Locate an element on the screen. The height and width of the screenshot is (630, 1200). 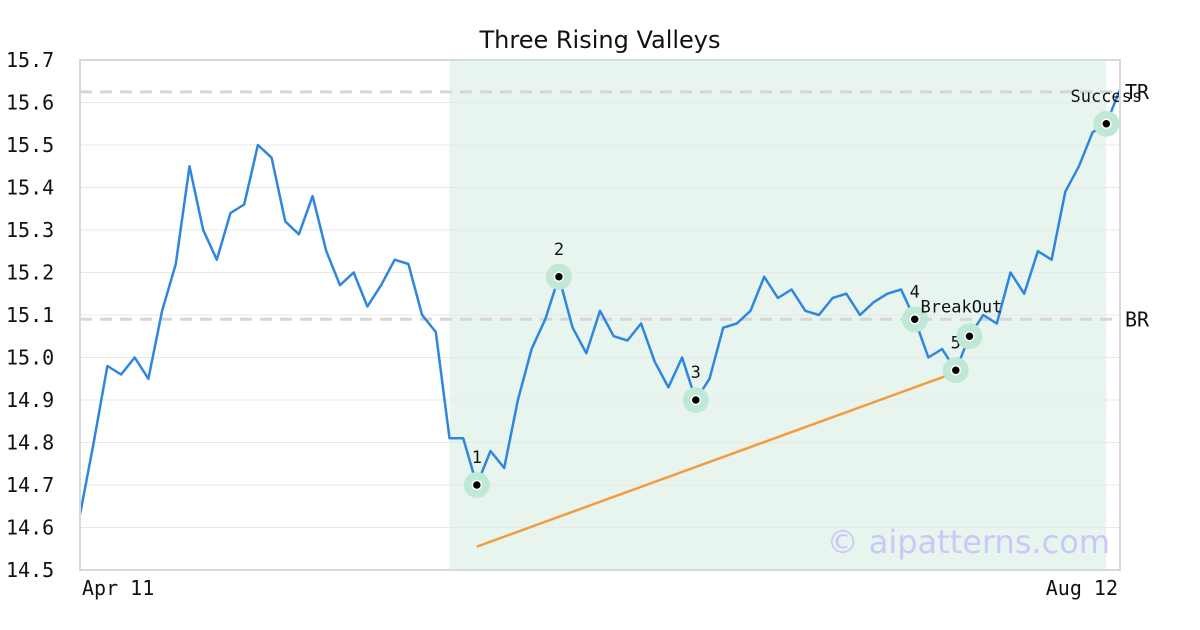
y-tick-label: 14.7 is located at coordinates (30, 485).